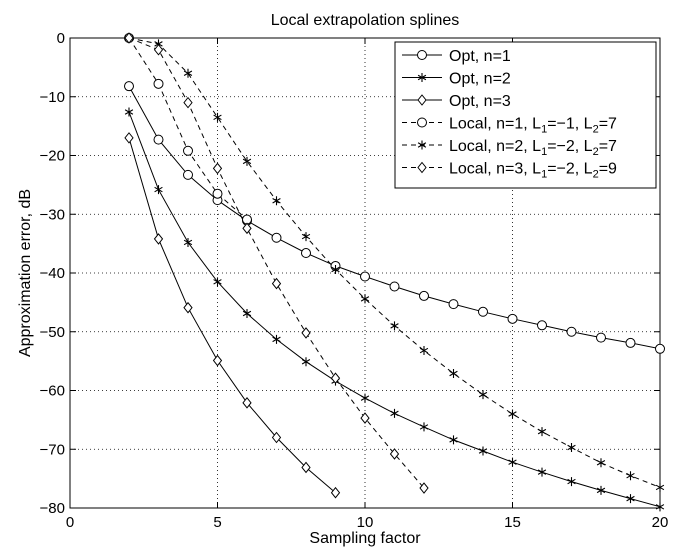  Describe the element at coordinates (52, 97) in the screenshot. I see `y-tick-label: −10` at that location.